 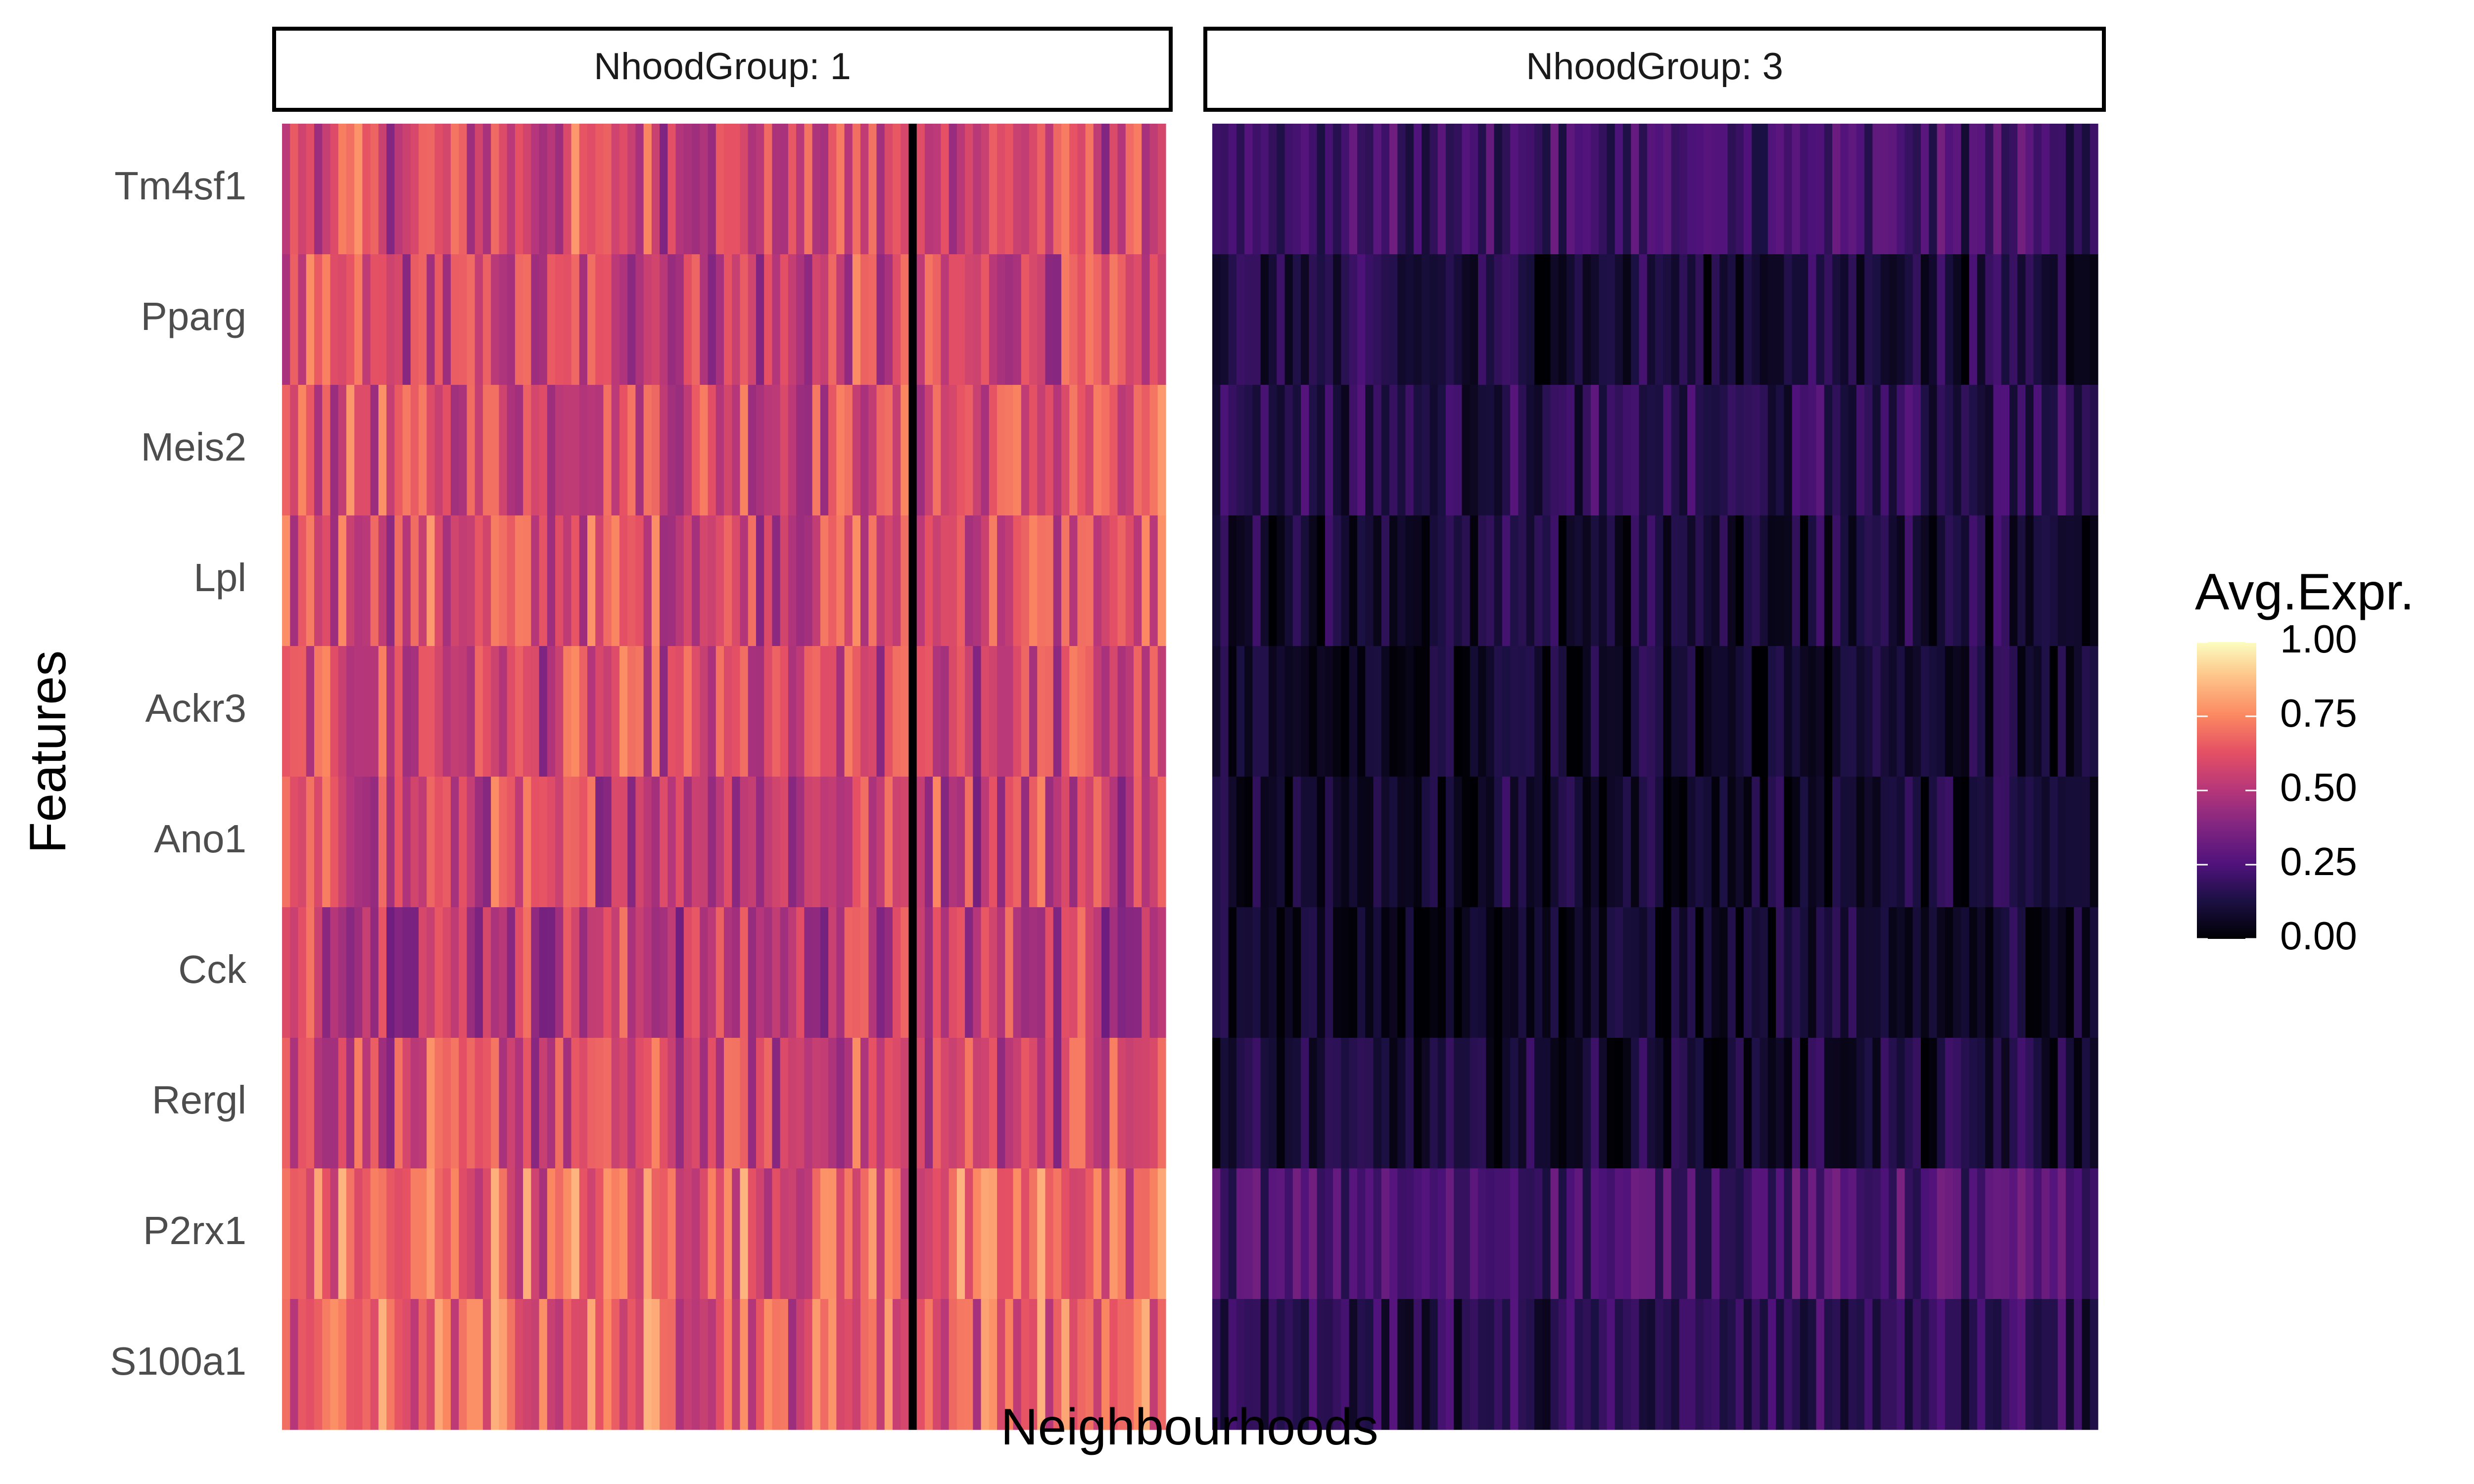 What do you see at coordinates (2277, 787) in the screenshot?
I see `legend-ticks: 0.000.250.500.751.00` at bounding box center [2277, 787].